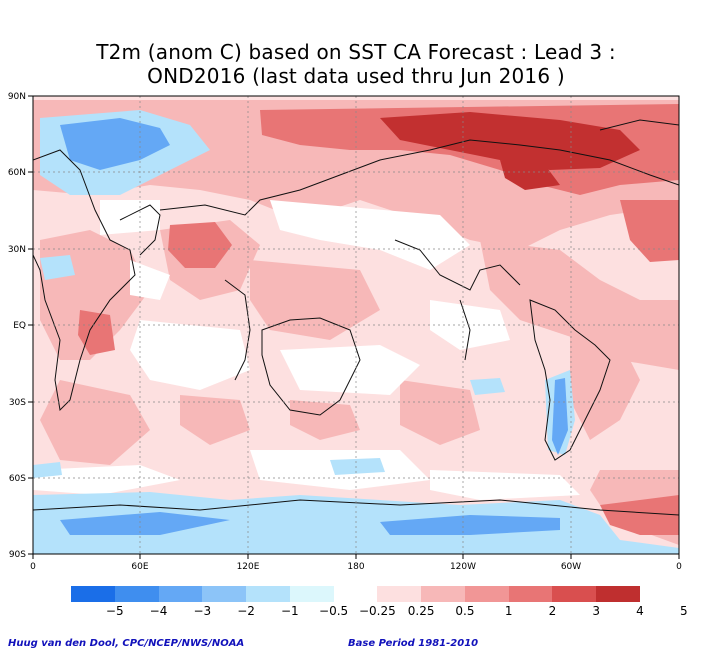 This screenshot has width=712, height=650. What do you see at coordinates (17, 403) in the screenshot?
I see `lat-label-30s: 30S` at bounding box center [17, 403].